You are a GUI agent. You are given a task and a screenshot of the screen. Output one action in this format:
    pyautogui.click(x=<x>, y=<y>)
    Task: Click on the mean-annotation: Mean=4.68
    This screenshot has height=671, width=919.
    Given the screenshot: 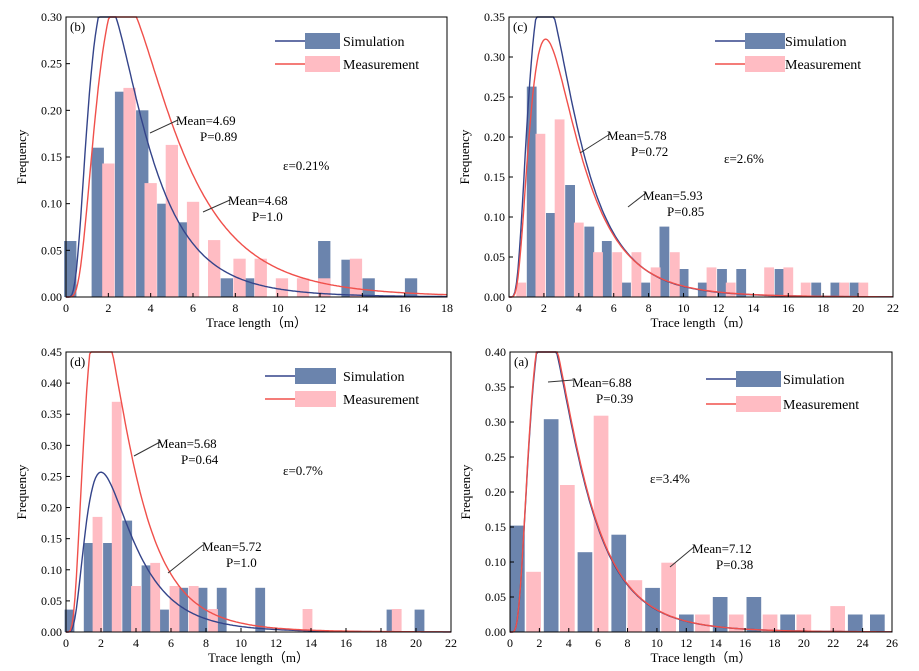 What is the action you would take?
    pyautogui.click(x=258, y=200)
    